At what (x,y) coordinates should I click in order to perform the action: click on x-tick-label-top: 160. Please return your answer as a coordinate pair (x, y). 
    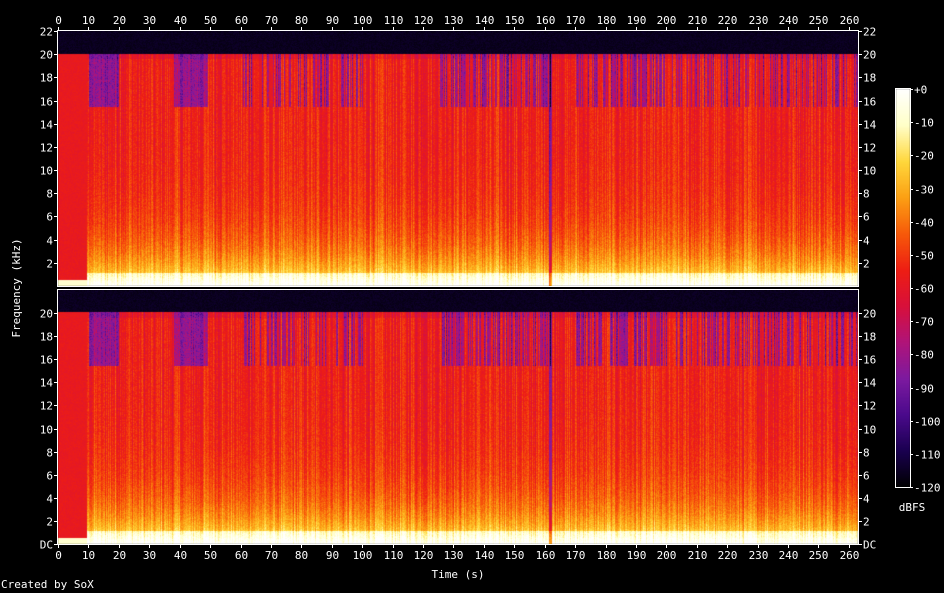
    Looking at the image, I should click on (546, 20).